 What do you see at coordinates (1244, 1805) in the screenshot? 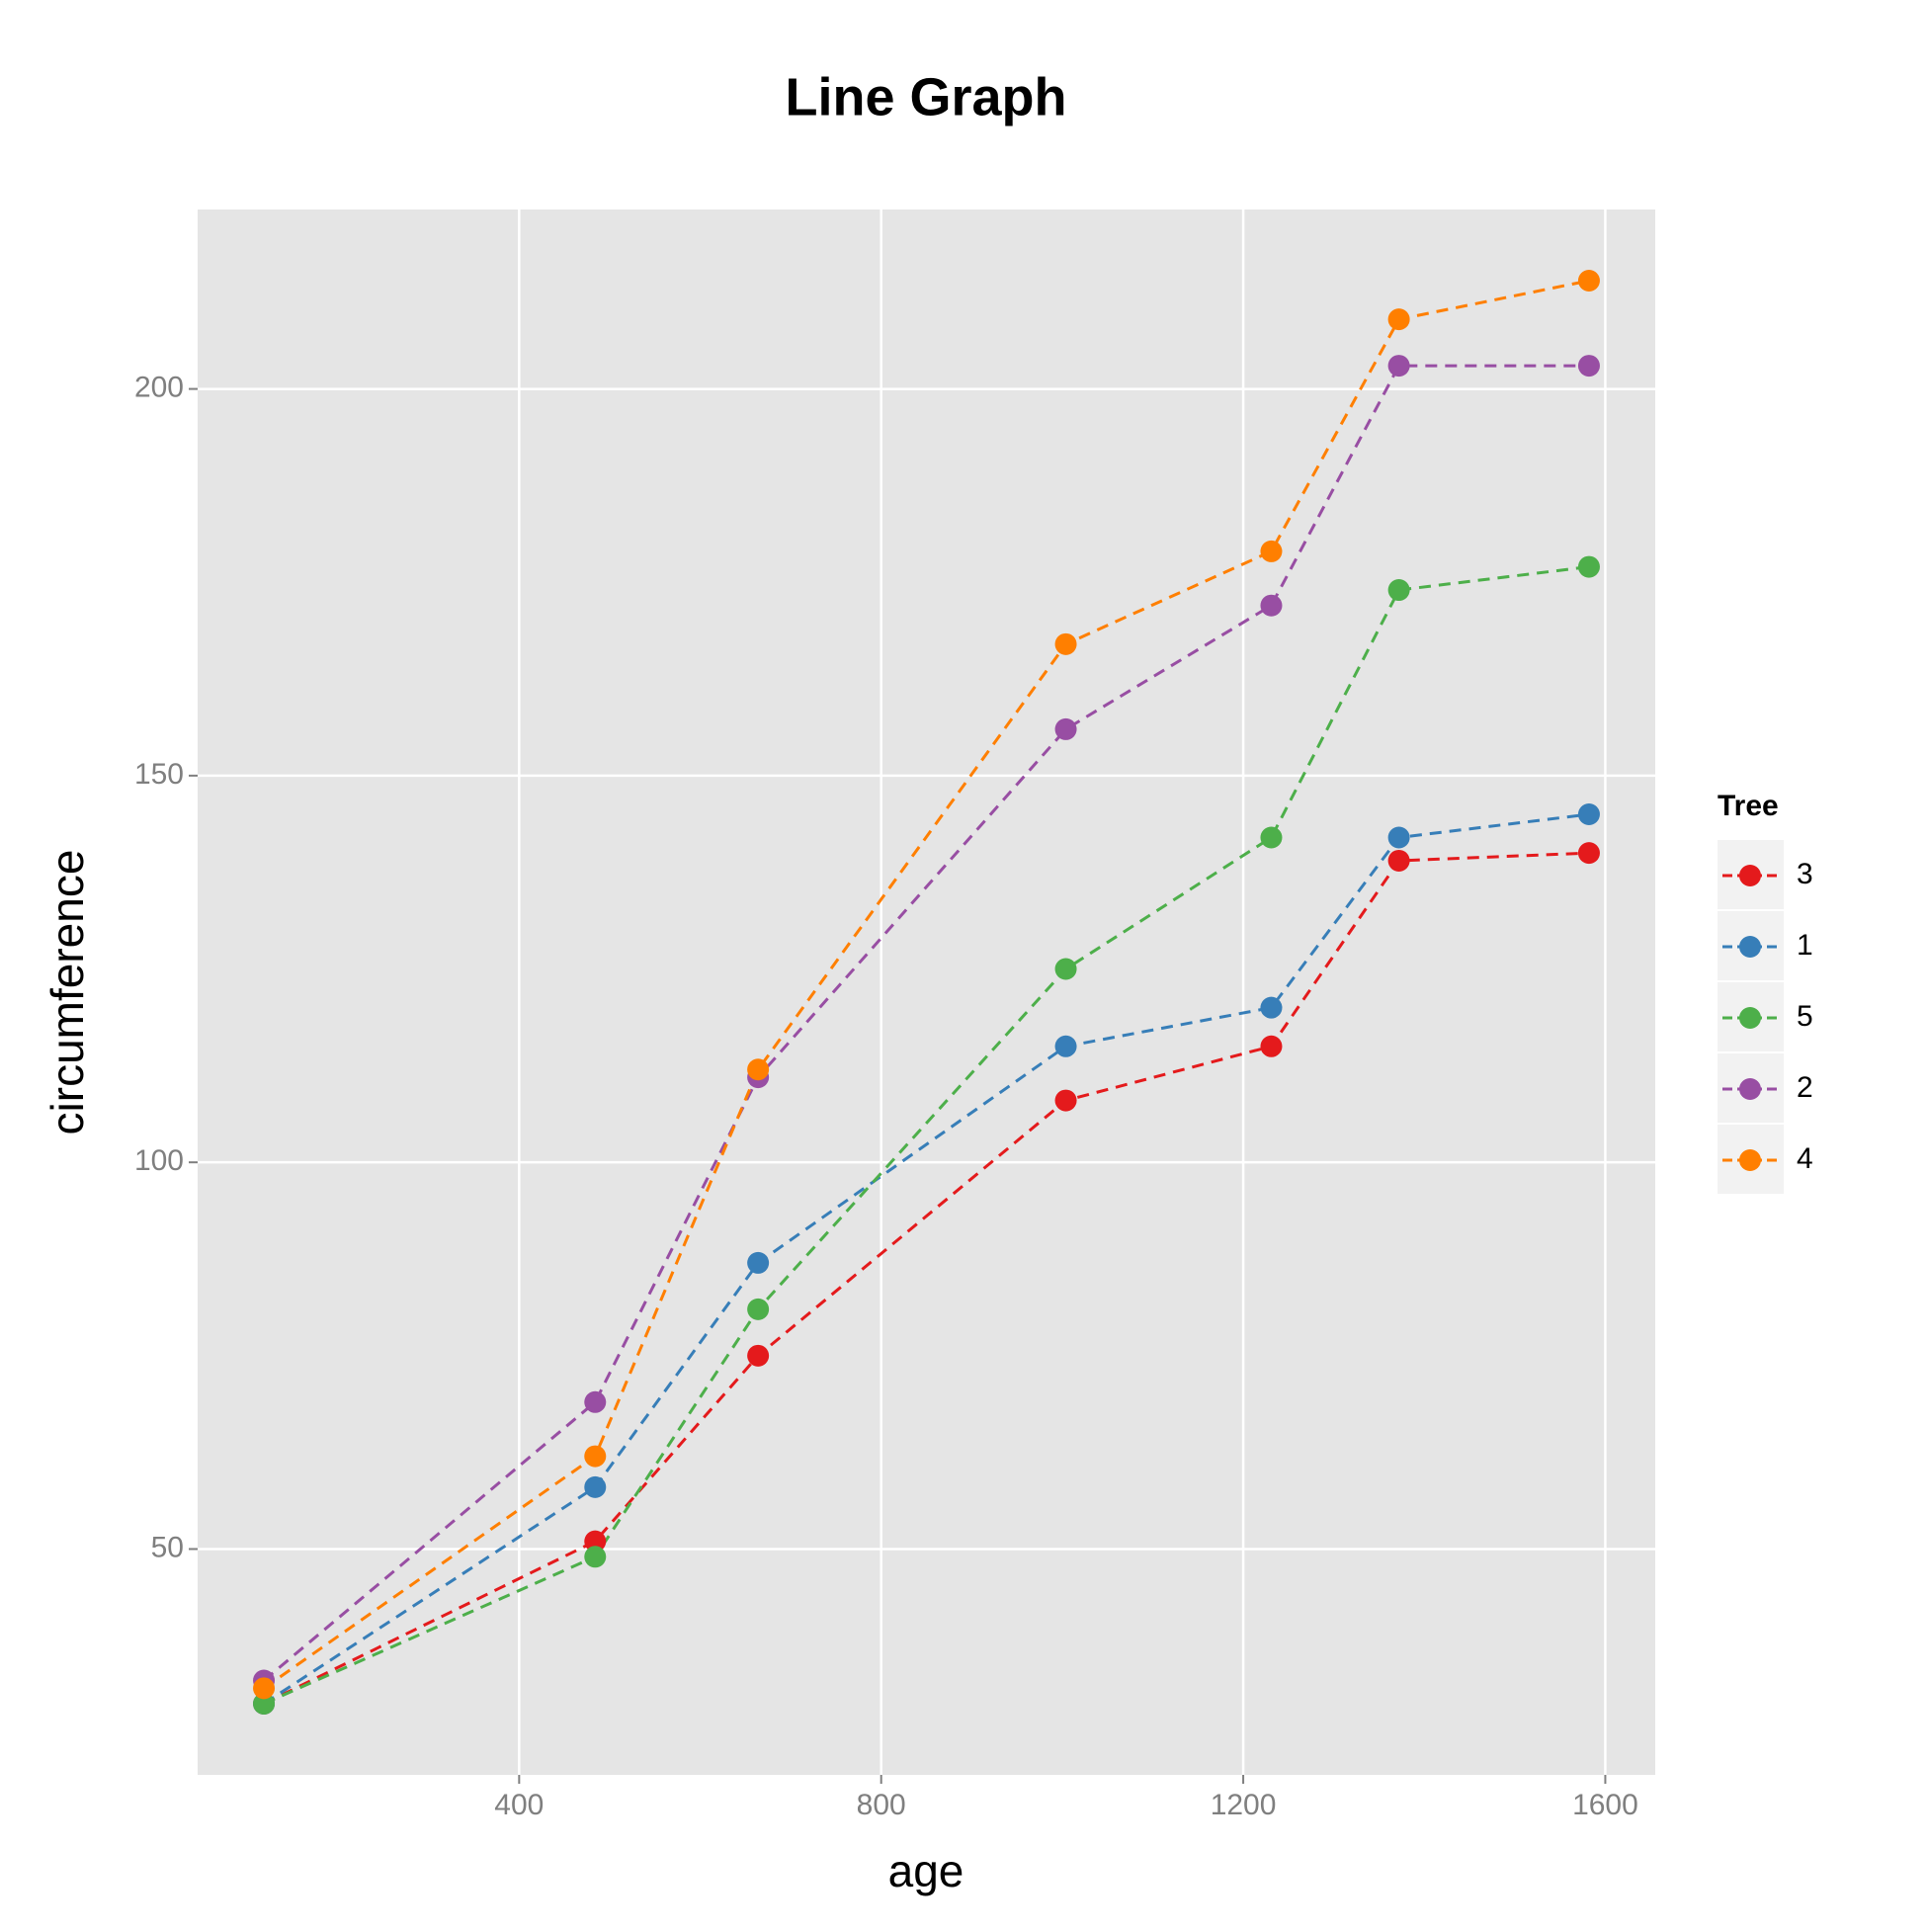
I see `x-tick-label: 1200` at bounding box center [1244, 1805].